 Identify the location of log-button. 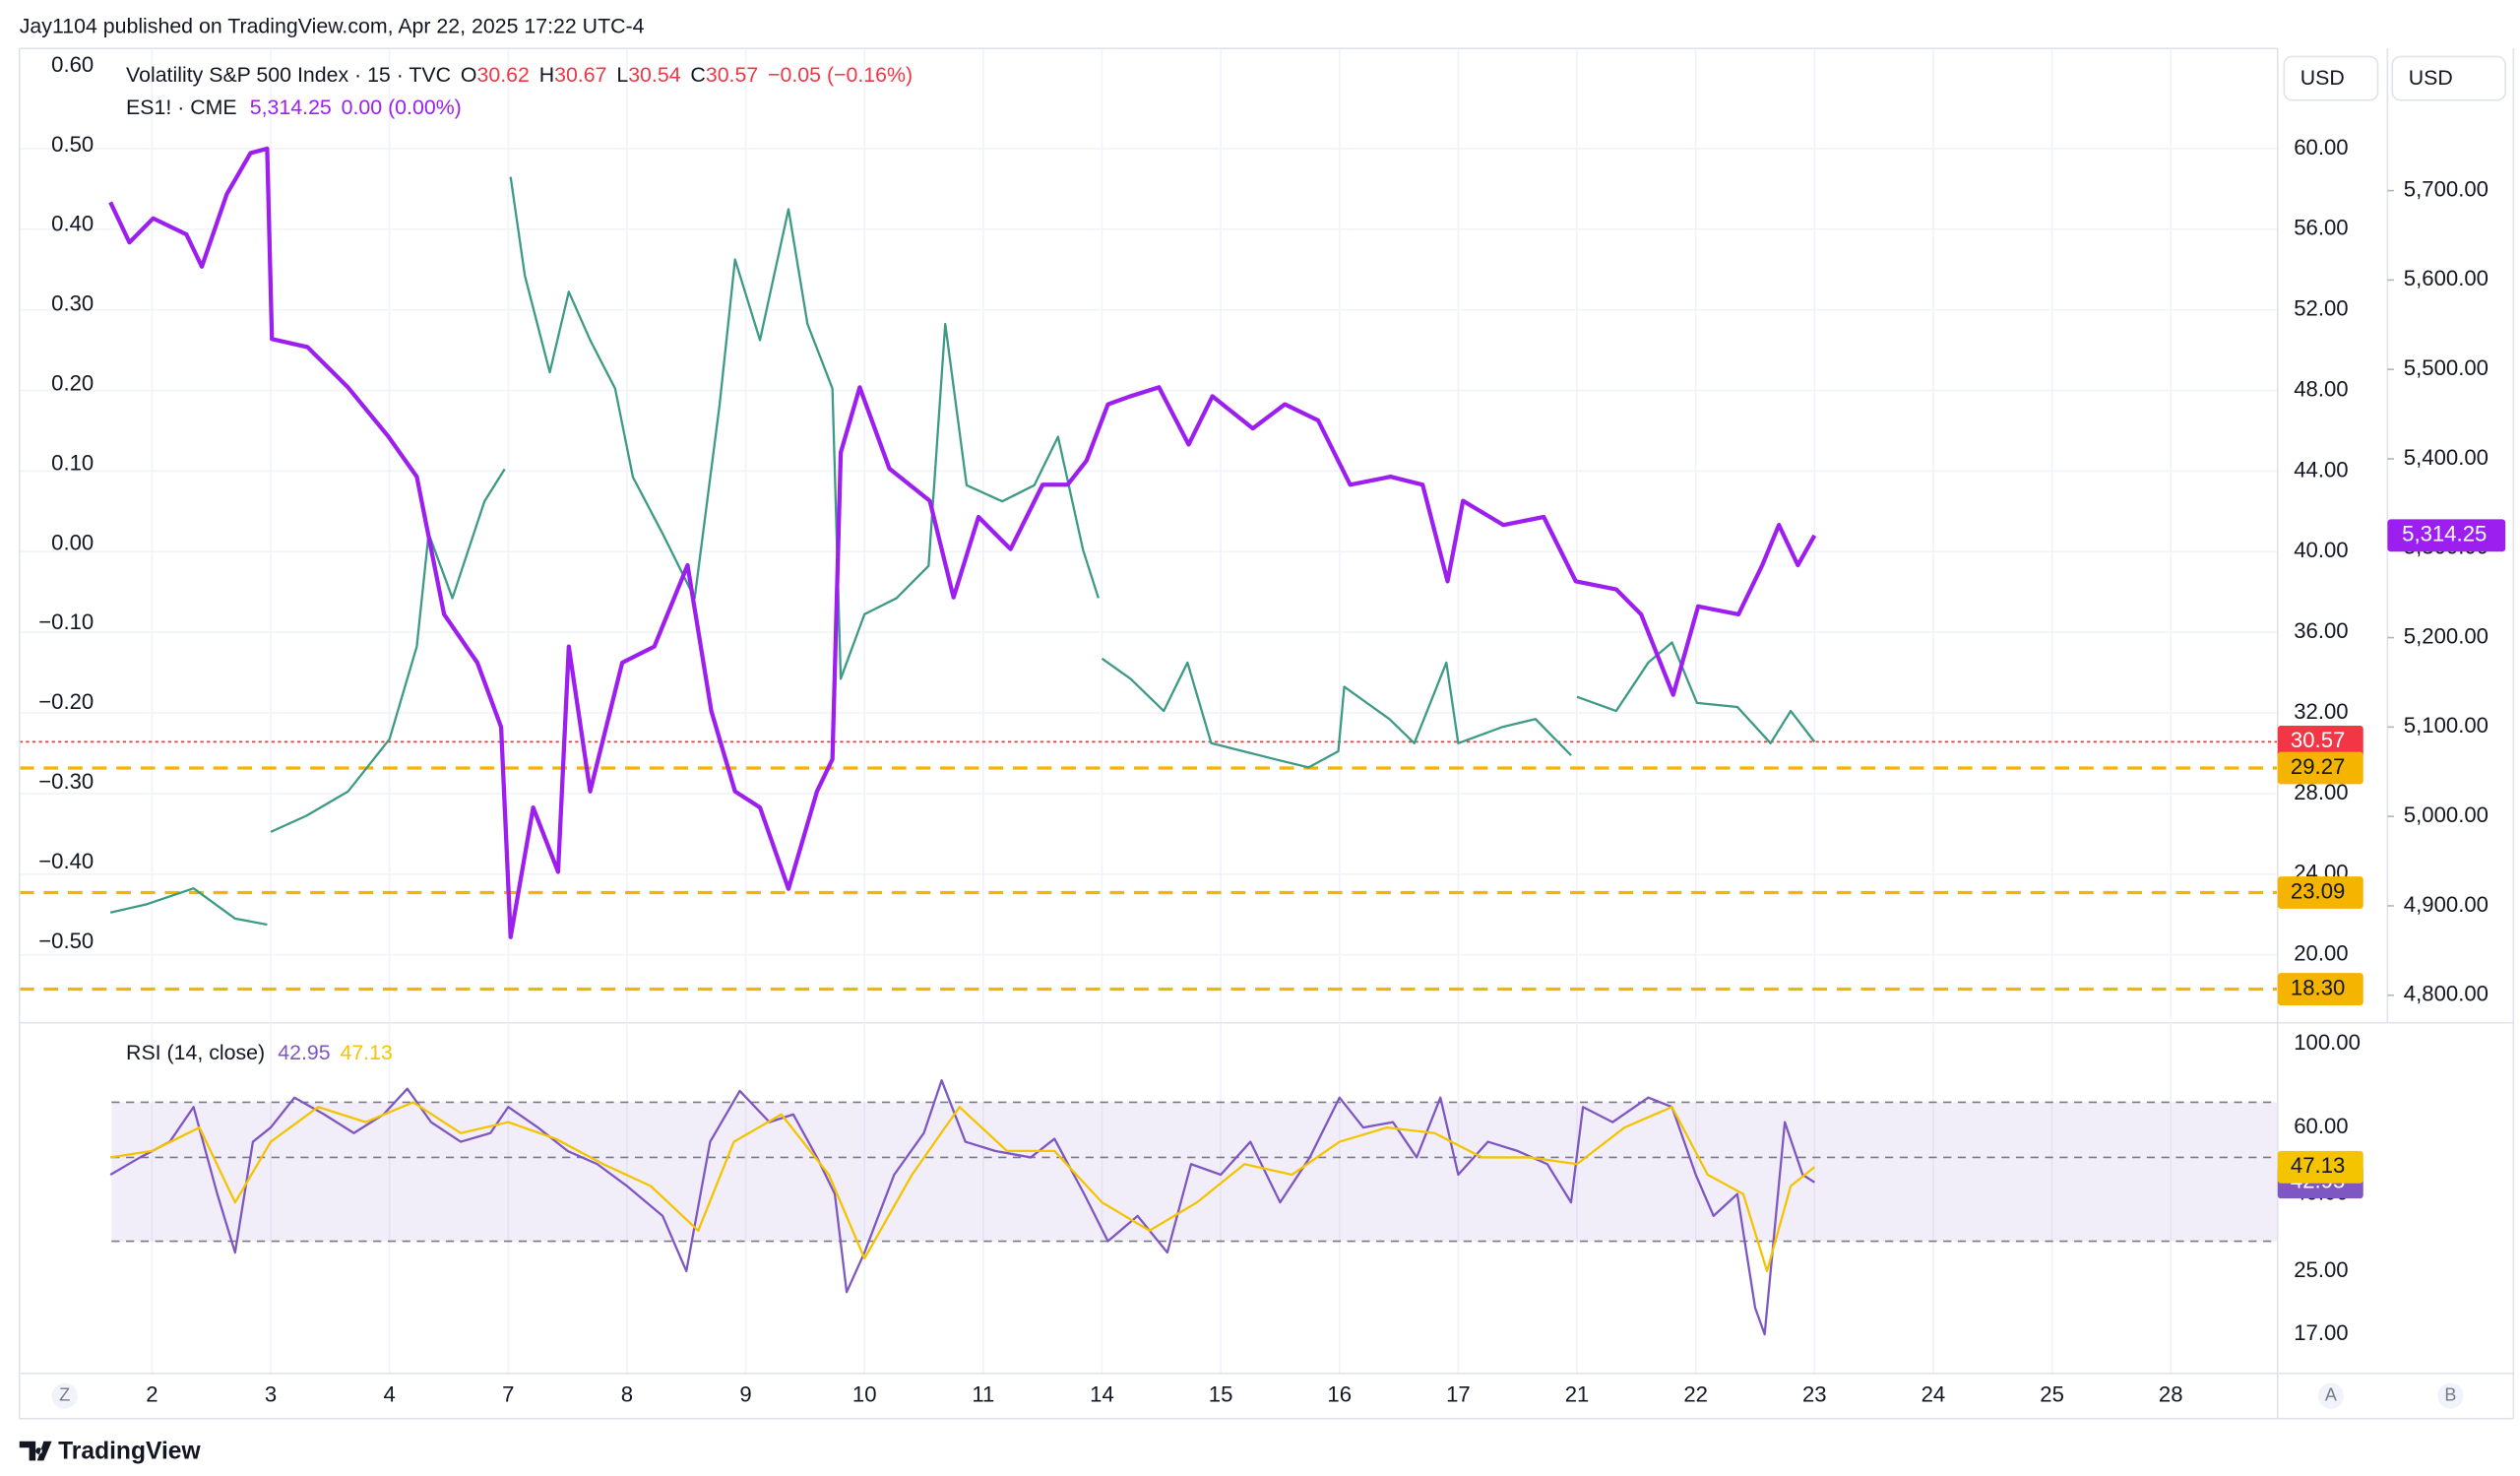
(2450, 1395).